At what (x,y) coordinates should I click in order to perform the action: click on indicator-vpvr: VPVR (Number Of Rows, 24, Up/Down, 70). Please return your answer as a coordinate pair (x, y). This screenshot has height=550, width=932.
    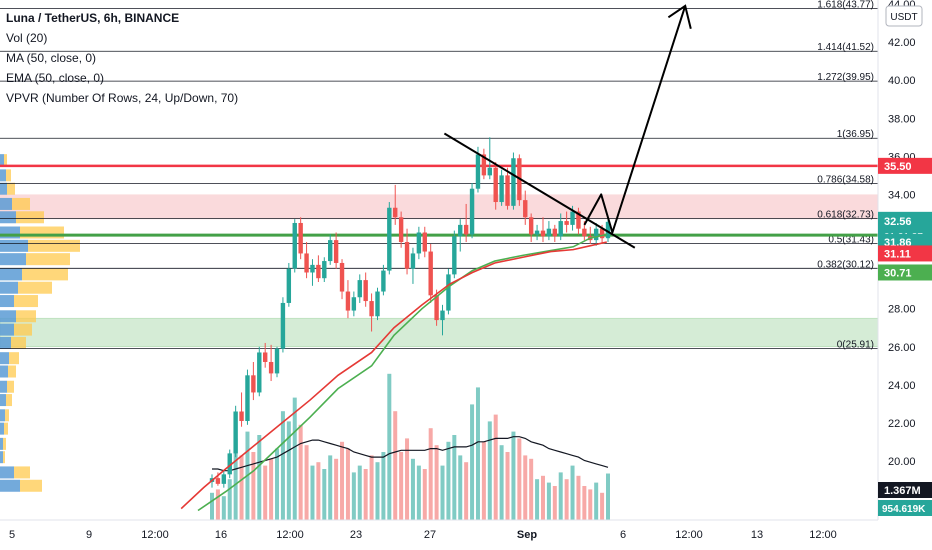
    Looking at the image, I should click on (122, 98).